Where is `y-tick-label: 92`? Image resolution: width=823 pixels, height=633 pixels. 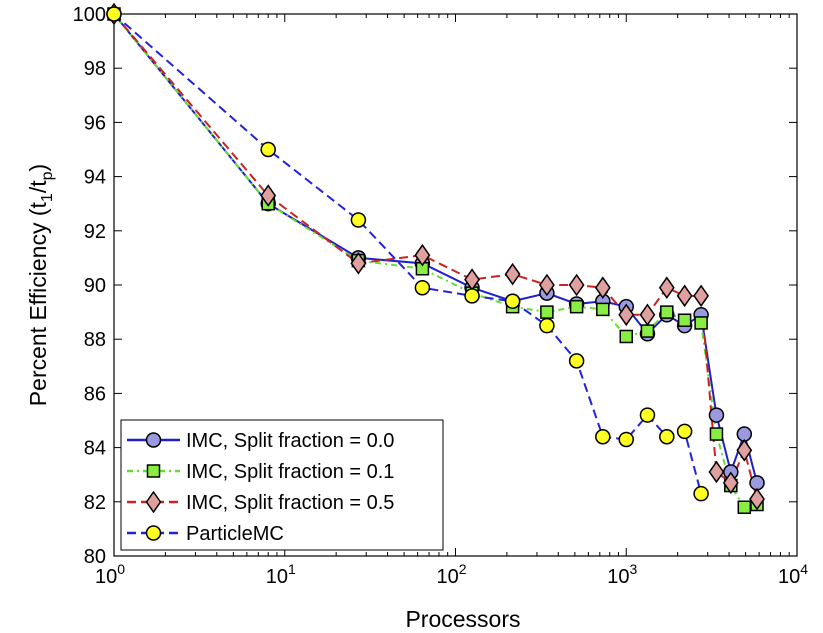 y-tick-label: 92 is located at coordinates (95, 232).